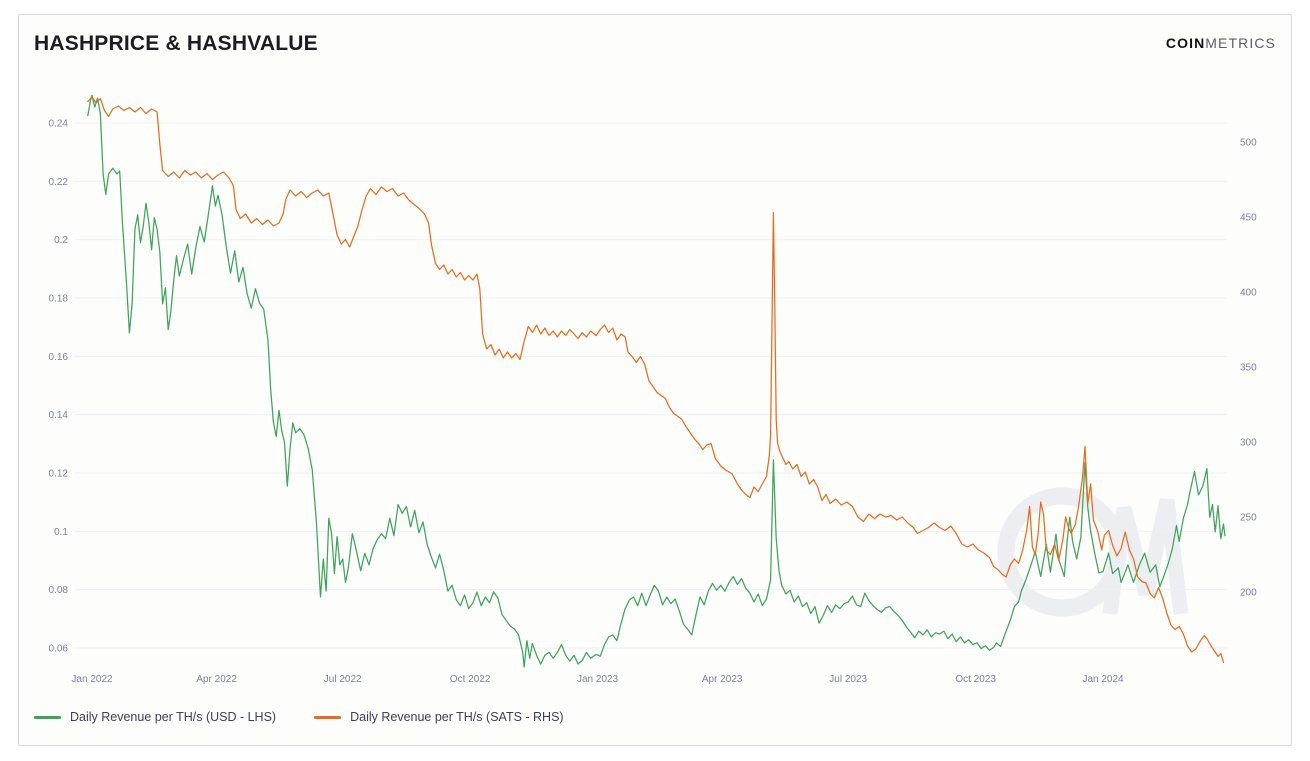  I want to click on legend-item-sats: Daily Revenue per TH/s (SATS - RHS), so click(439, 717).